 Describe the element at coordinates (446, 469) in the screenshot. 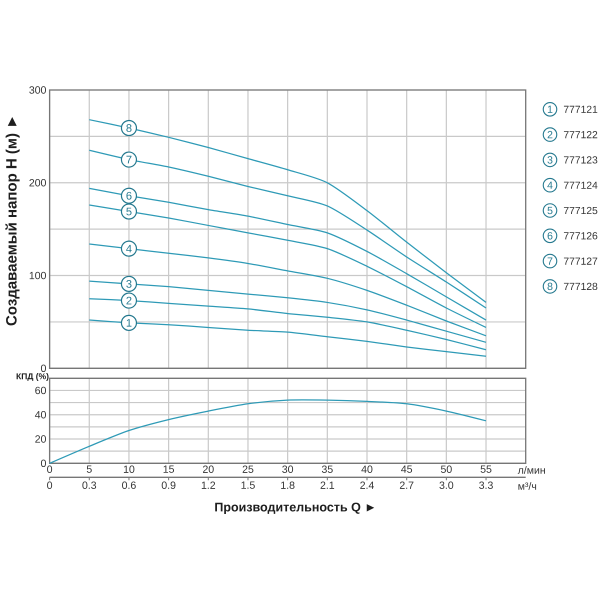

I see `x-tick-label: 50` at that location.